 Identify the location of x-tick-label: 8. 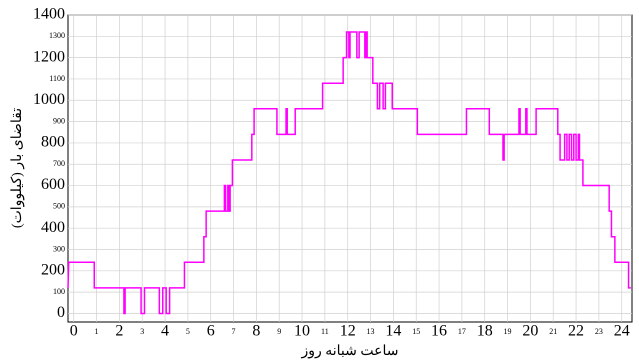
(256, 331).